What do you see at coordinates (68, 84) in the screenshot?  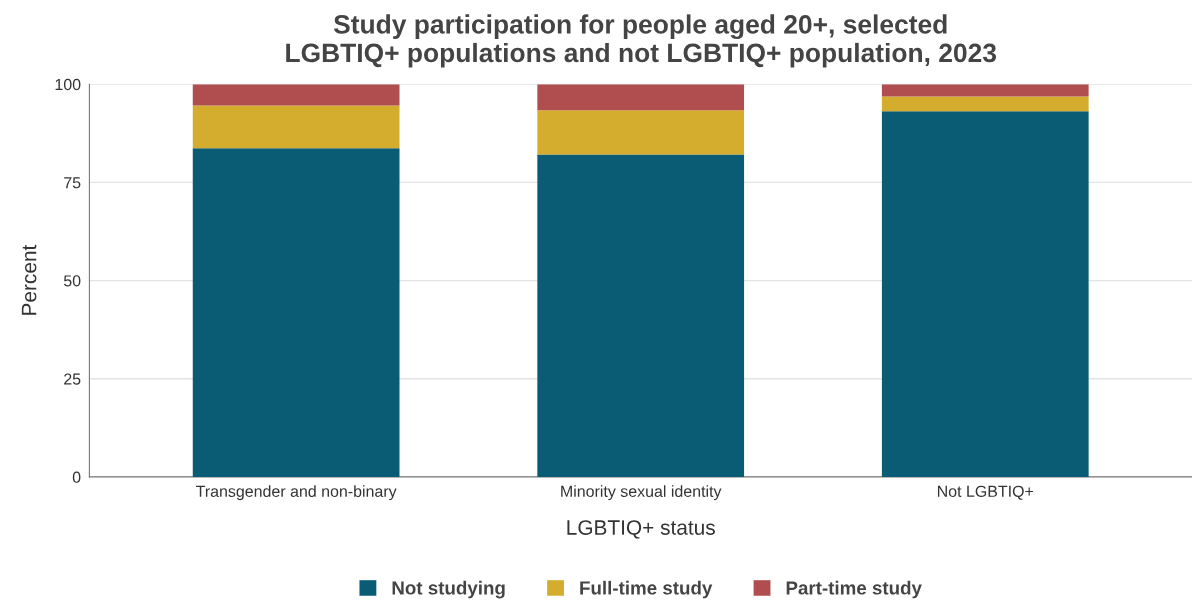 I see `y-tick-label: 100` at bounding box center [68, 84].